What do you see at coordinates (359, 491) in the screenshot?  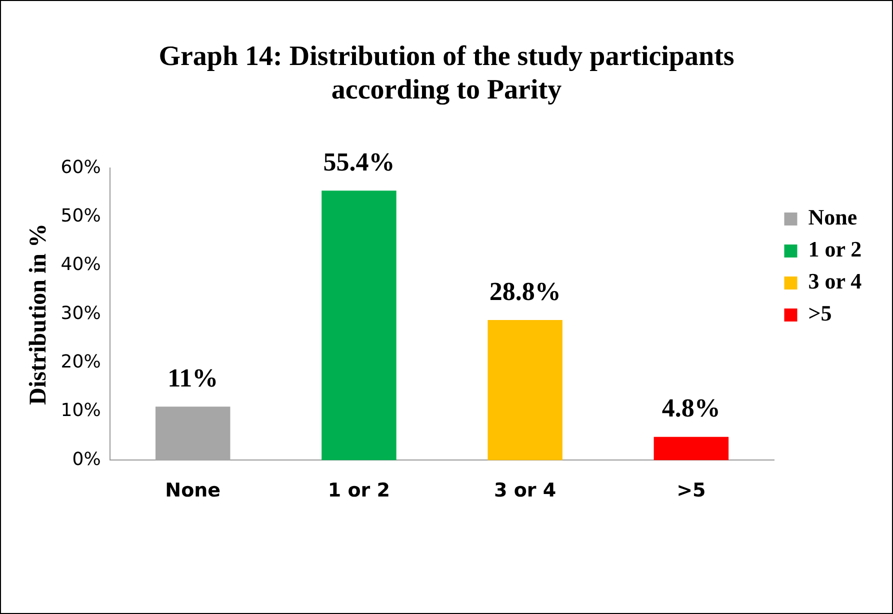 I see `x-tick-label: 1 or 2` at bounding box center [359, 491].